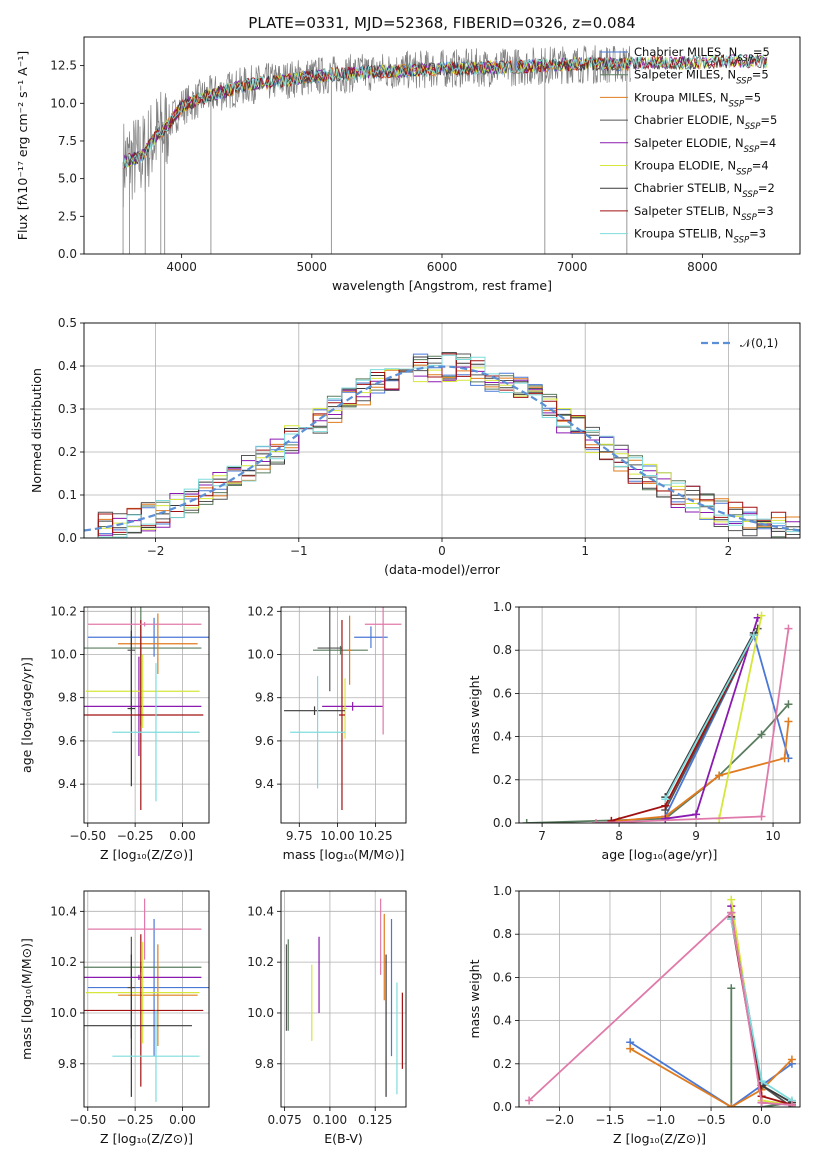 The image size is (819, 1170). Describe the element at coordinates (729, 551) in the screenshot. I see `x-tick-label: 2` at that location.